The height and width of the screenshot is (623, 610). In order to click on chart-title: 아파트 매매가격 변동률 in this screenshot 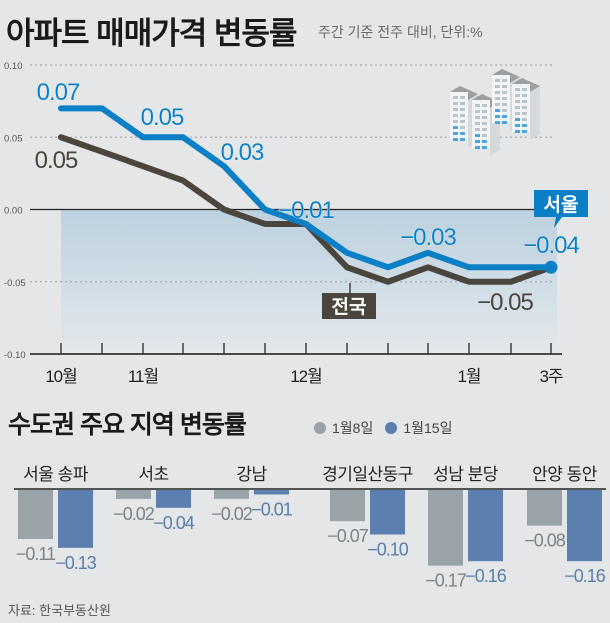, I will do `click(151, 33)`.